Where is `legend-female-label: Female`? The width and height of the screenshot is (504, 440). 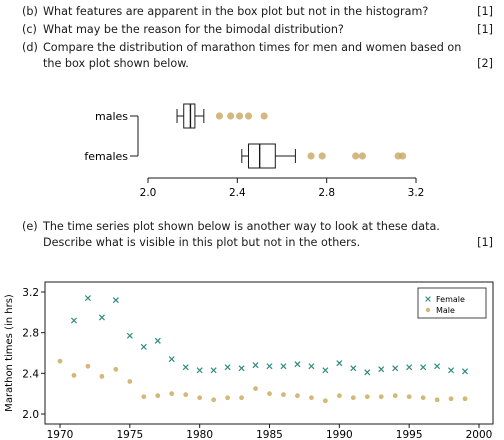 legend-female-label: Female is located at coordinates (450, 299).